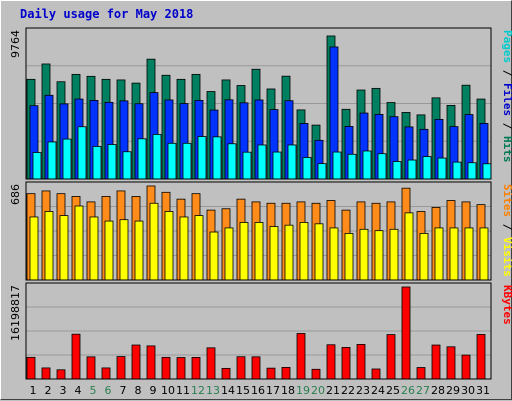 The width and height of the screenshot is (512, 401). What do you see at coordinates (93, 390) in the screenshot?
I see `x-tick-label-5: 5` at bounding box center [93, 390].